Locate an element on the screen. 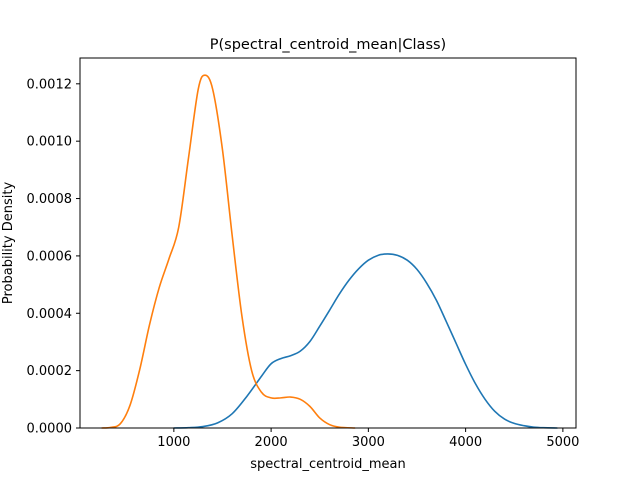  y-tick-label: 0.0008 is located at coordinates (50, 199).